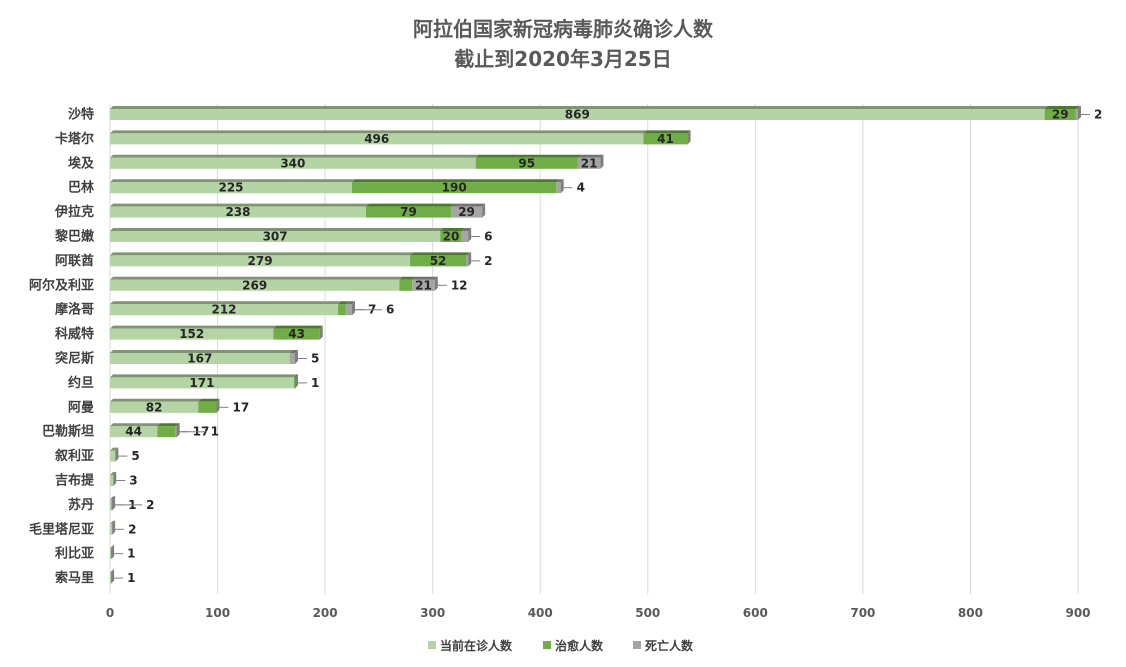 Image resolution: width=1126 pixels, height=667 pixels. Describe the element at coordinates (647, 613) in the screenshot. I see `x-tick-label: 500` at that location.